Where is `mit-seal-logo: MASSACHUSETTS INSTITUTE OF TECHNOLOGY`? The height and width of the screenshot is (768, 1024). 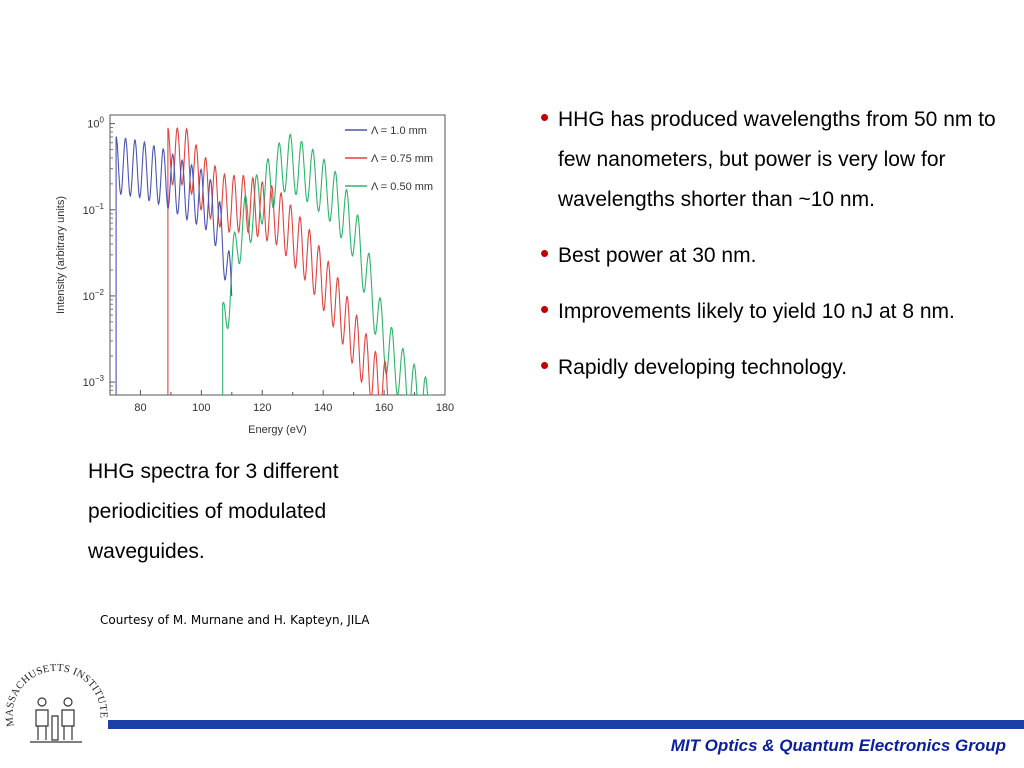
mit-seal-logo: MASSACHUSETTS INSTITUTE OF TECHNOLOGY is located at coordinates (55, 701).